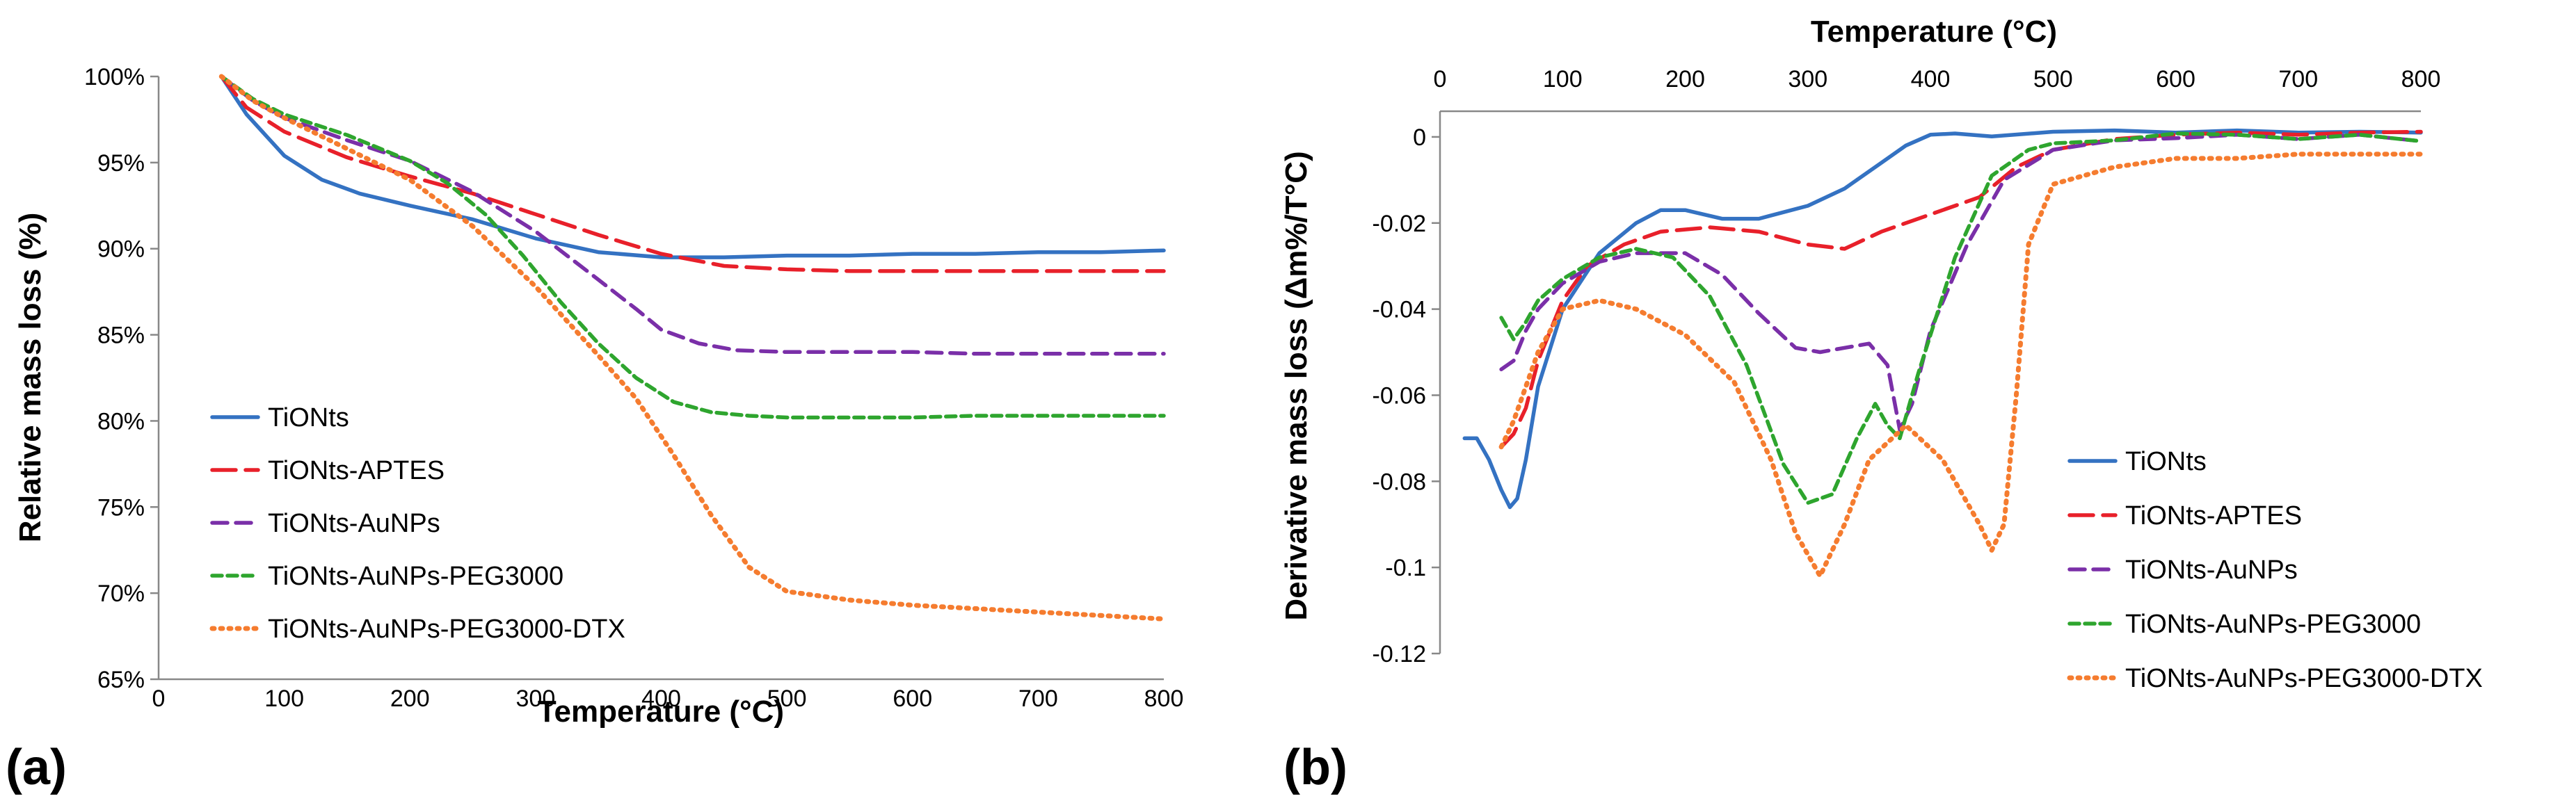  I want to click on y-tick-label: -0.06, so click(1400, 395).